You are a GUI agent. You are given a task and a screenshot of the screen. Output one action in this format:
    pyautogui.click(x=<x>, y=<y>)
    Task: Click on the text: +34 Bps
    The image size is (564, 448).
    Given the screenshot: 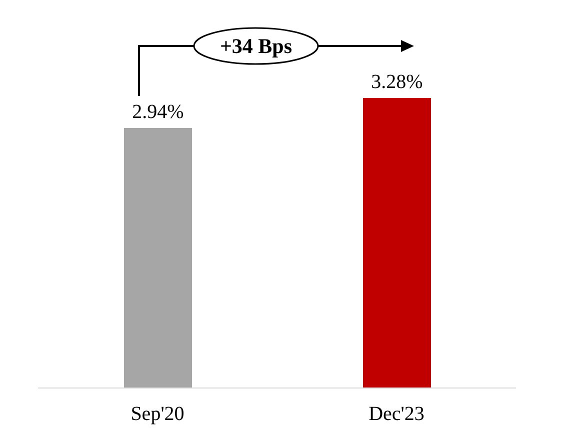 What is the action you would take?
    pyautogui.click(x=256, y=46)
    